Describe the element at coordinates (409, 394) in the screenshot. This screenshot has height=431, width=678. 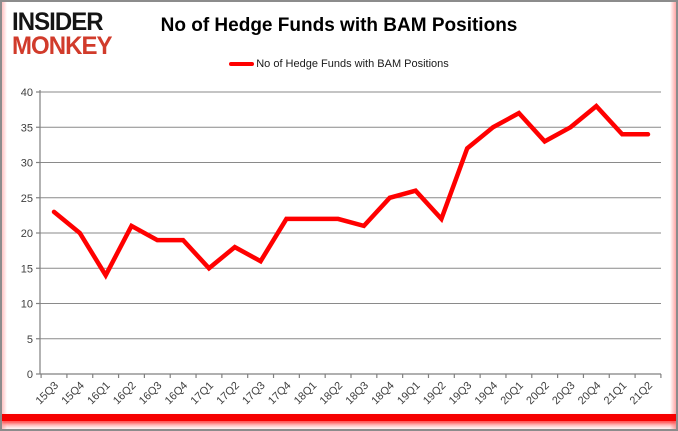
I see `x-tick-label: 19Q1` at that location.